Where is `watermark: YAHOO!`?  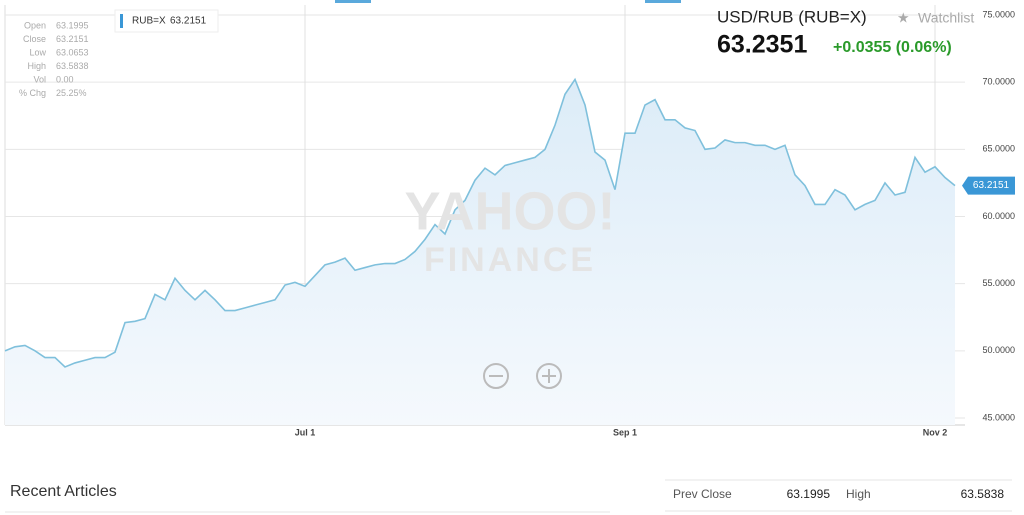 watermark: YAHOO! is located at coordinates (509, 211).